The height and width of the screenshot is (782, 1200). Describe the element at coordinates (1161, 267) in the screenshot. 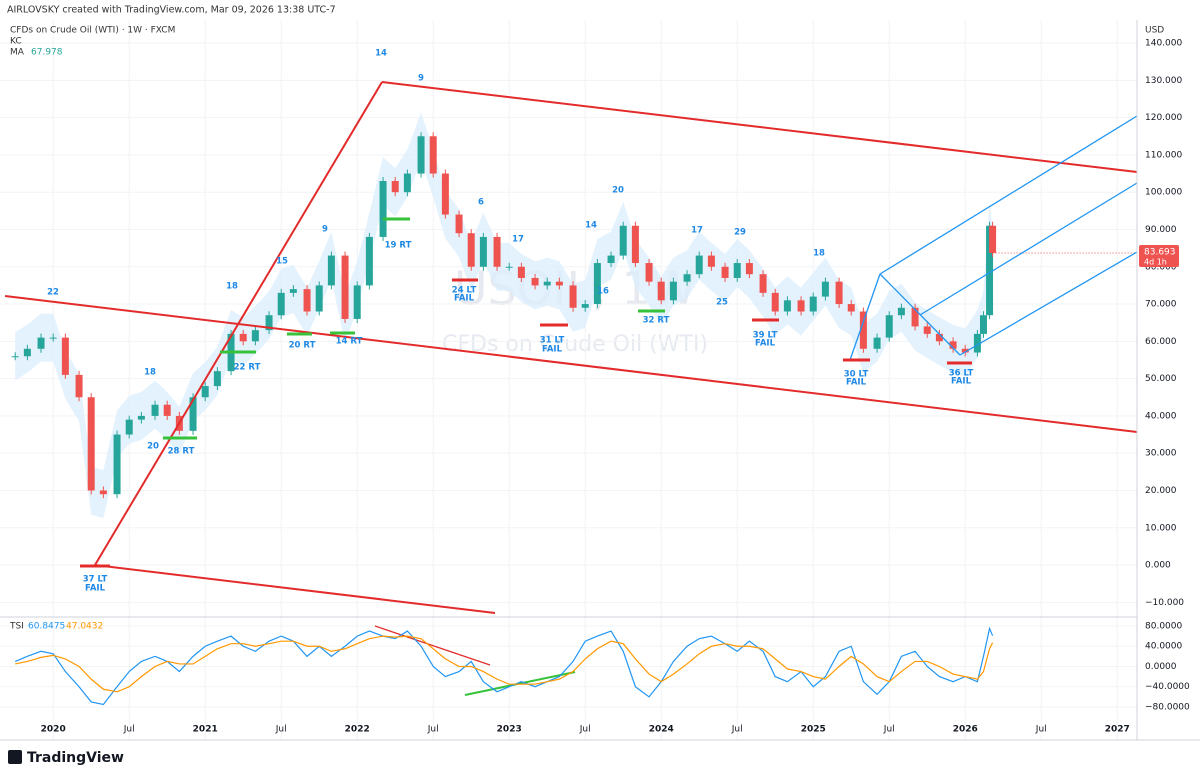

I see `y-tick-label: 80.000` at that location.